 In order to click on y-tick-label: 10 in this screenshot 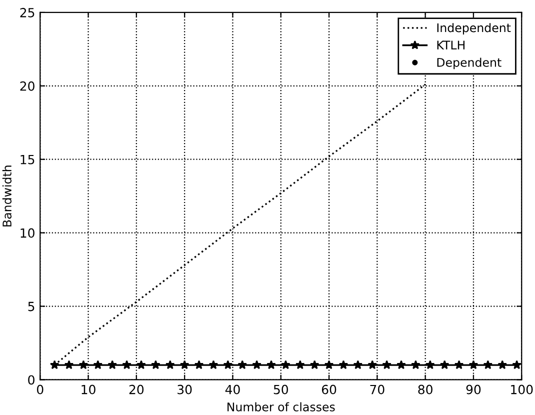, I will do `click(27, 233)`.